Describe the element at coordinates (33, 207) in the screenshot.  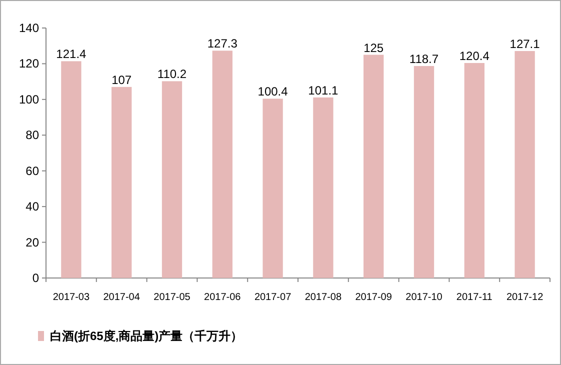
I see `y-tick-label: 40` at that location.